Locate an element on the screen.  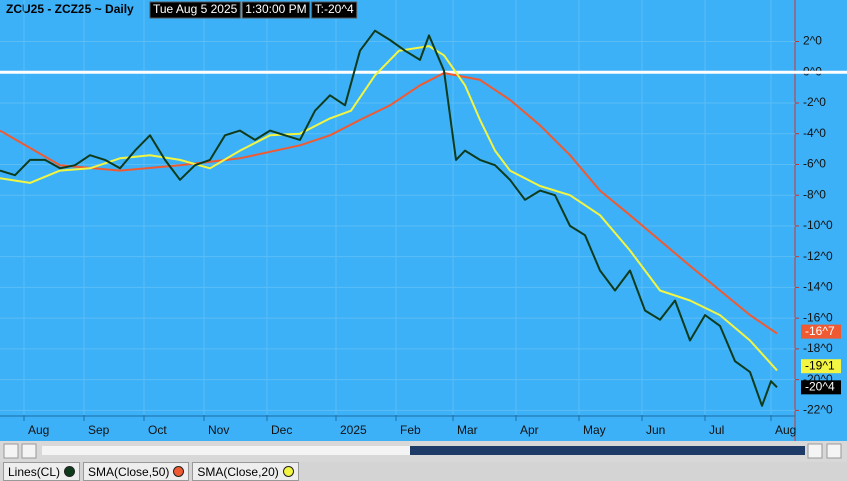
legend-label: SMA(Close,20) is located at coordinates (238, 471).